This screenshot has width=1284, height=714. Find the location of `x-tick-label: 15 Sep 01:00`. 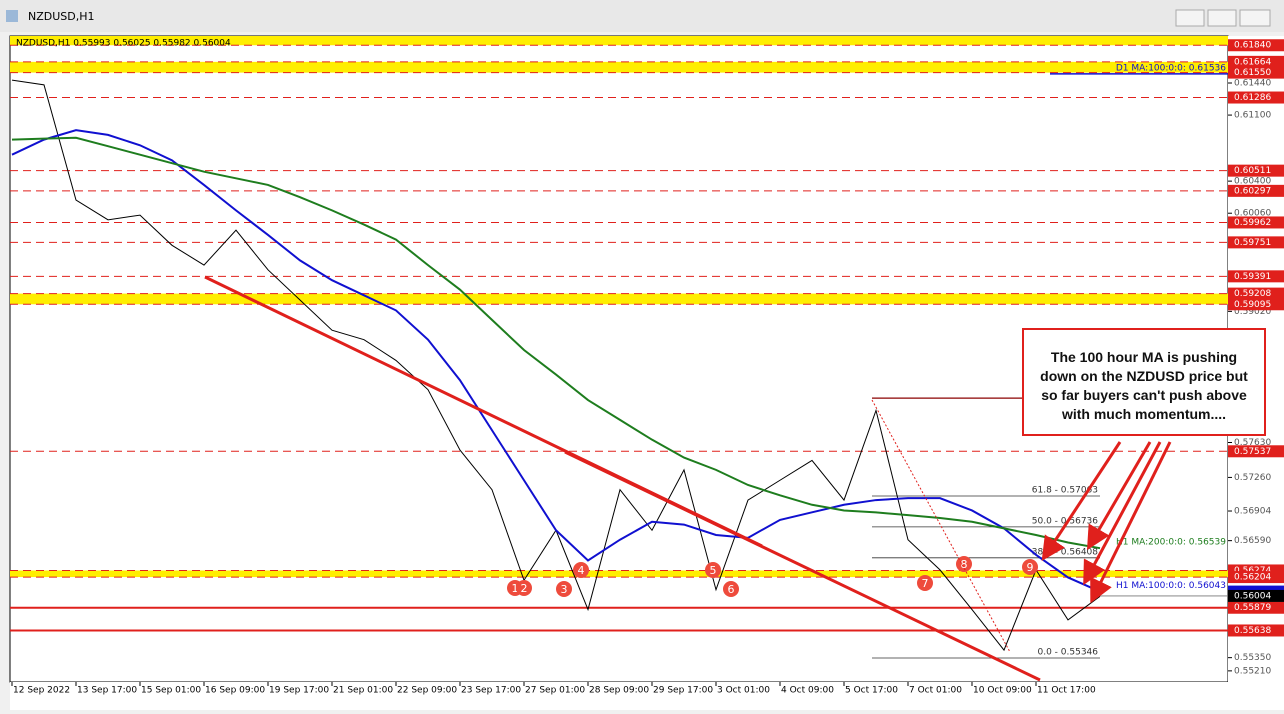

x-tick-label: 15 Sep 01:00 is located at coordinates (171, 691).